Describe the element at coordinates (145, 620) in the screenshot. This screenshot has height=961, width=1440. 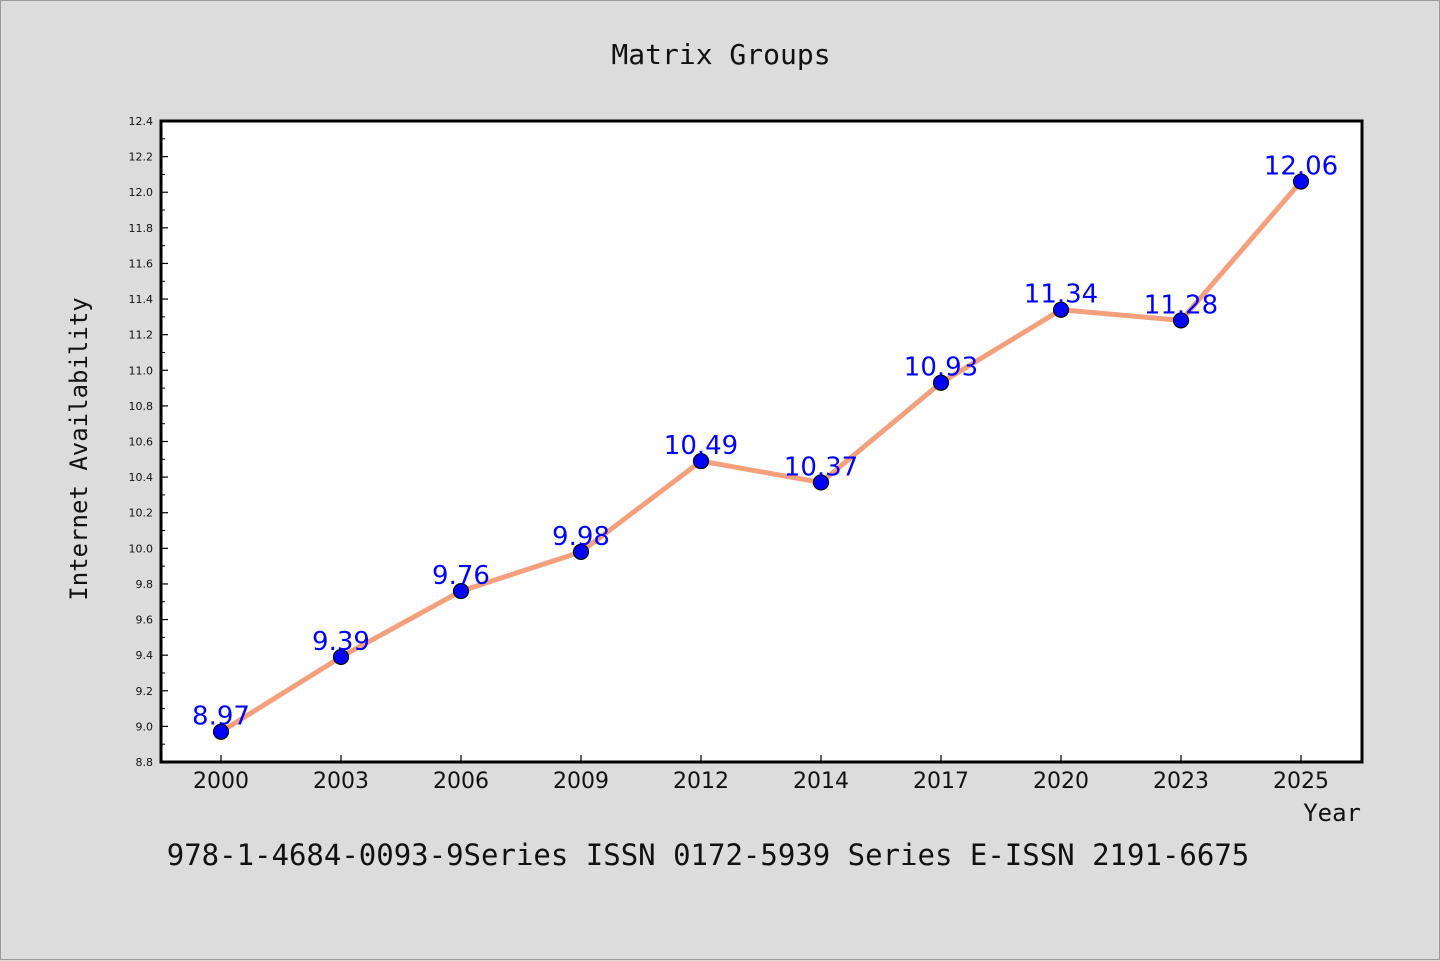
I see `y-tick-label: 9.6` at that location.